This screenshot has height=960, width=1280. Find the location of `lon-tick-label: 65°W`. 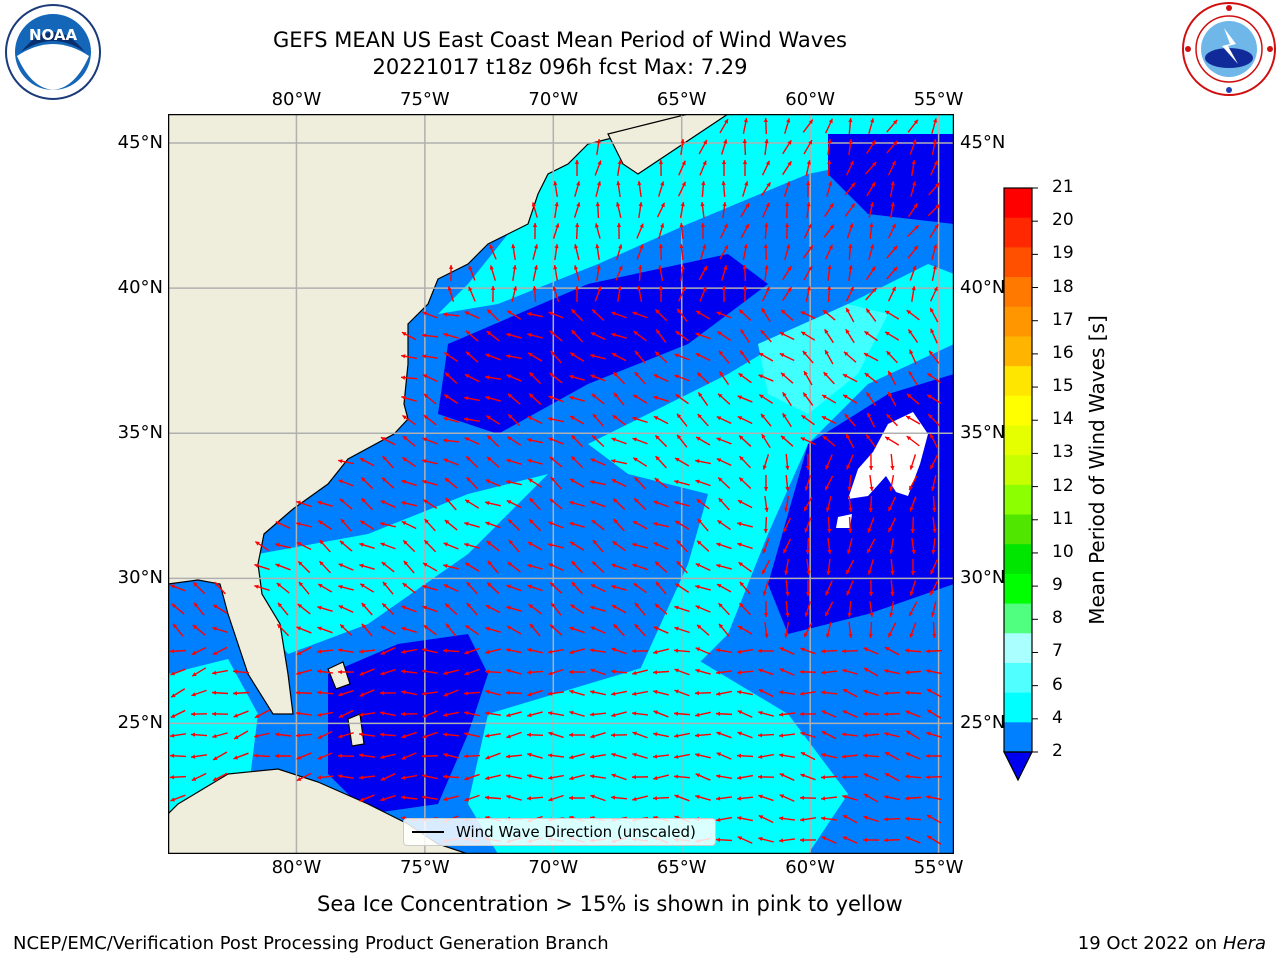

lon-tick-label: 65°W is located at coordinates (681, 99).